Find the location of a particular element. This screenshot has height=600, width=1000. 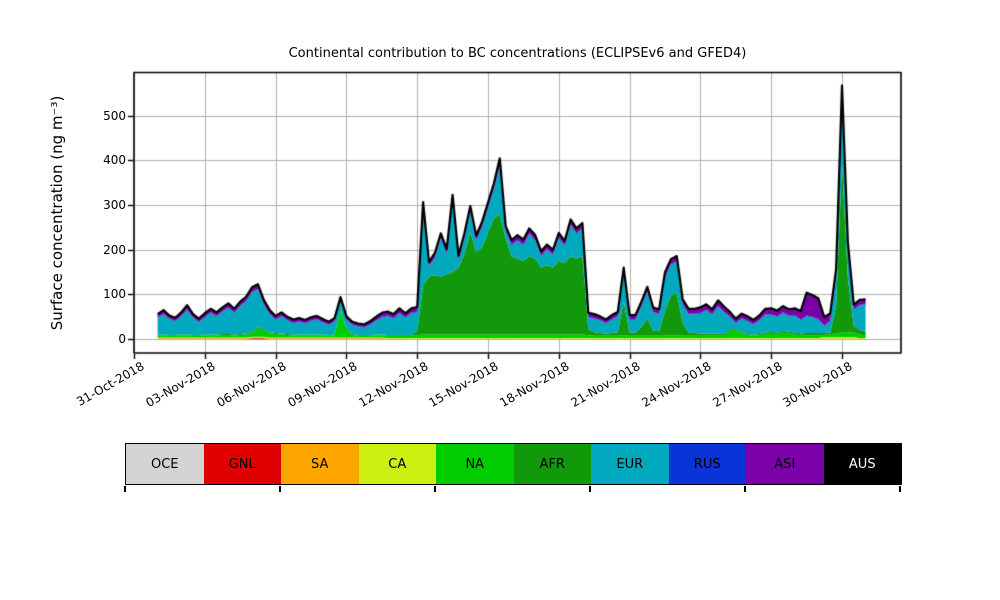

legend: OCE GNL SA CA NA AFR EUR RUS ASI AUS is located at coordinates (513, 471).